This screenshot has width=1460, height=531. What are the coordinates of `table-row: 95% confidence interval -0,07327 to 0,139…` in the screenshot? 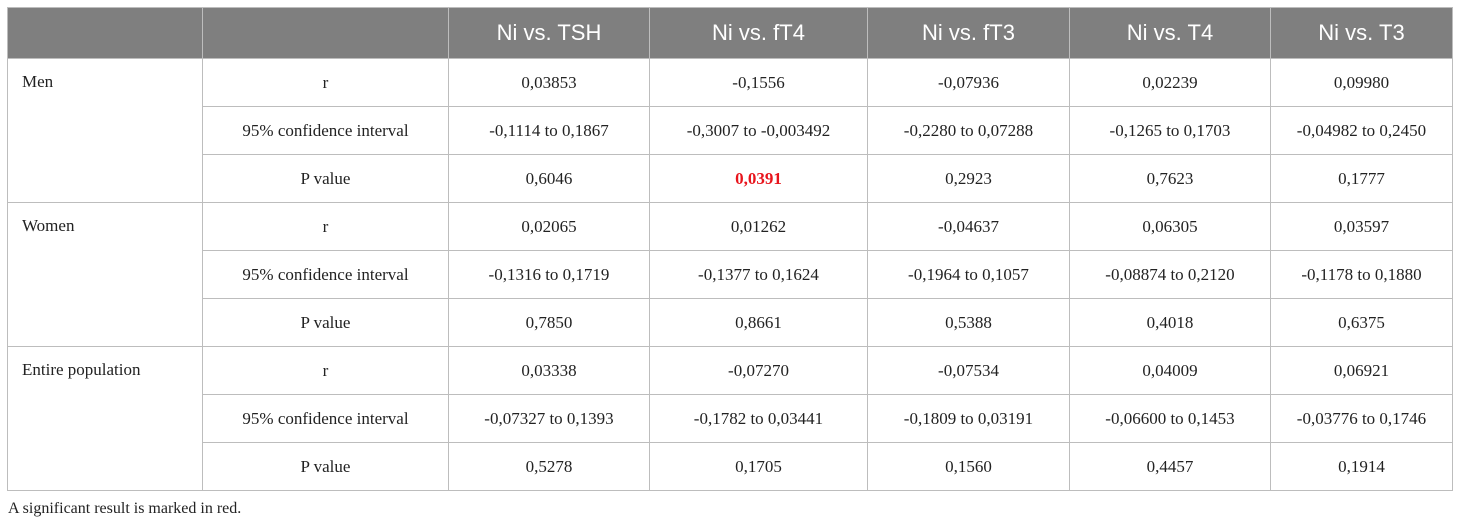 It's located at (730, 418).